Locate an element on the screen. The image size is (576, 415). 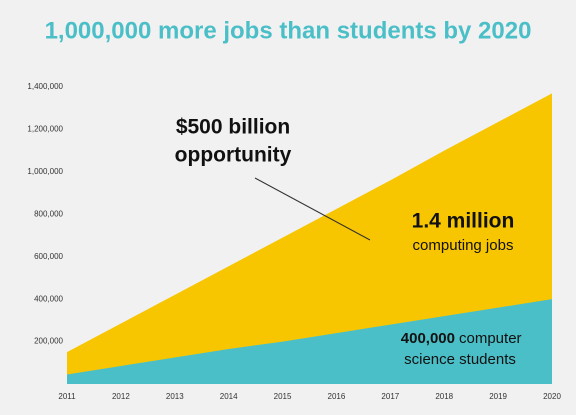
x-tick-label: 2014 is located at coordinates (229, 396).